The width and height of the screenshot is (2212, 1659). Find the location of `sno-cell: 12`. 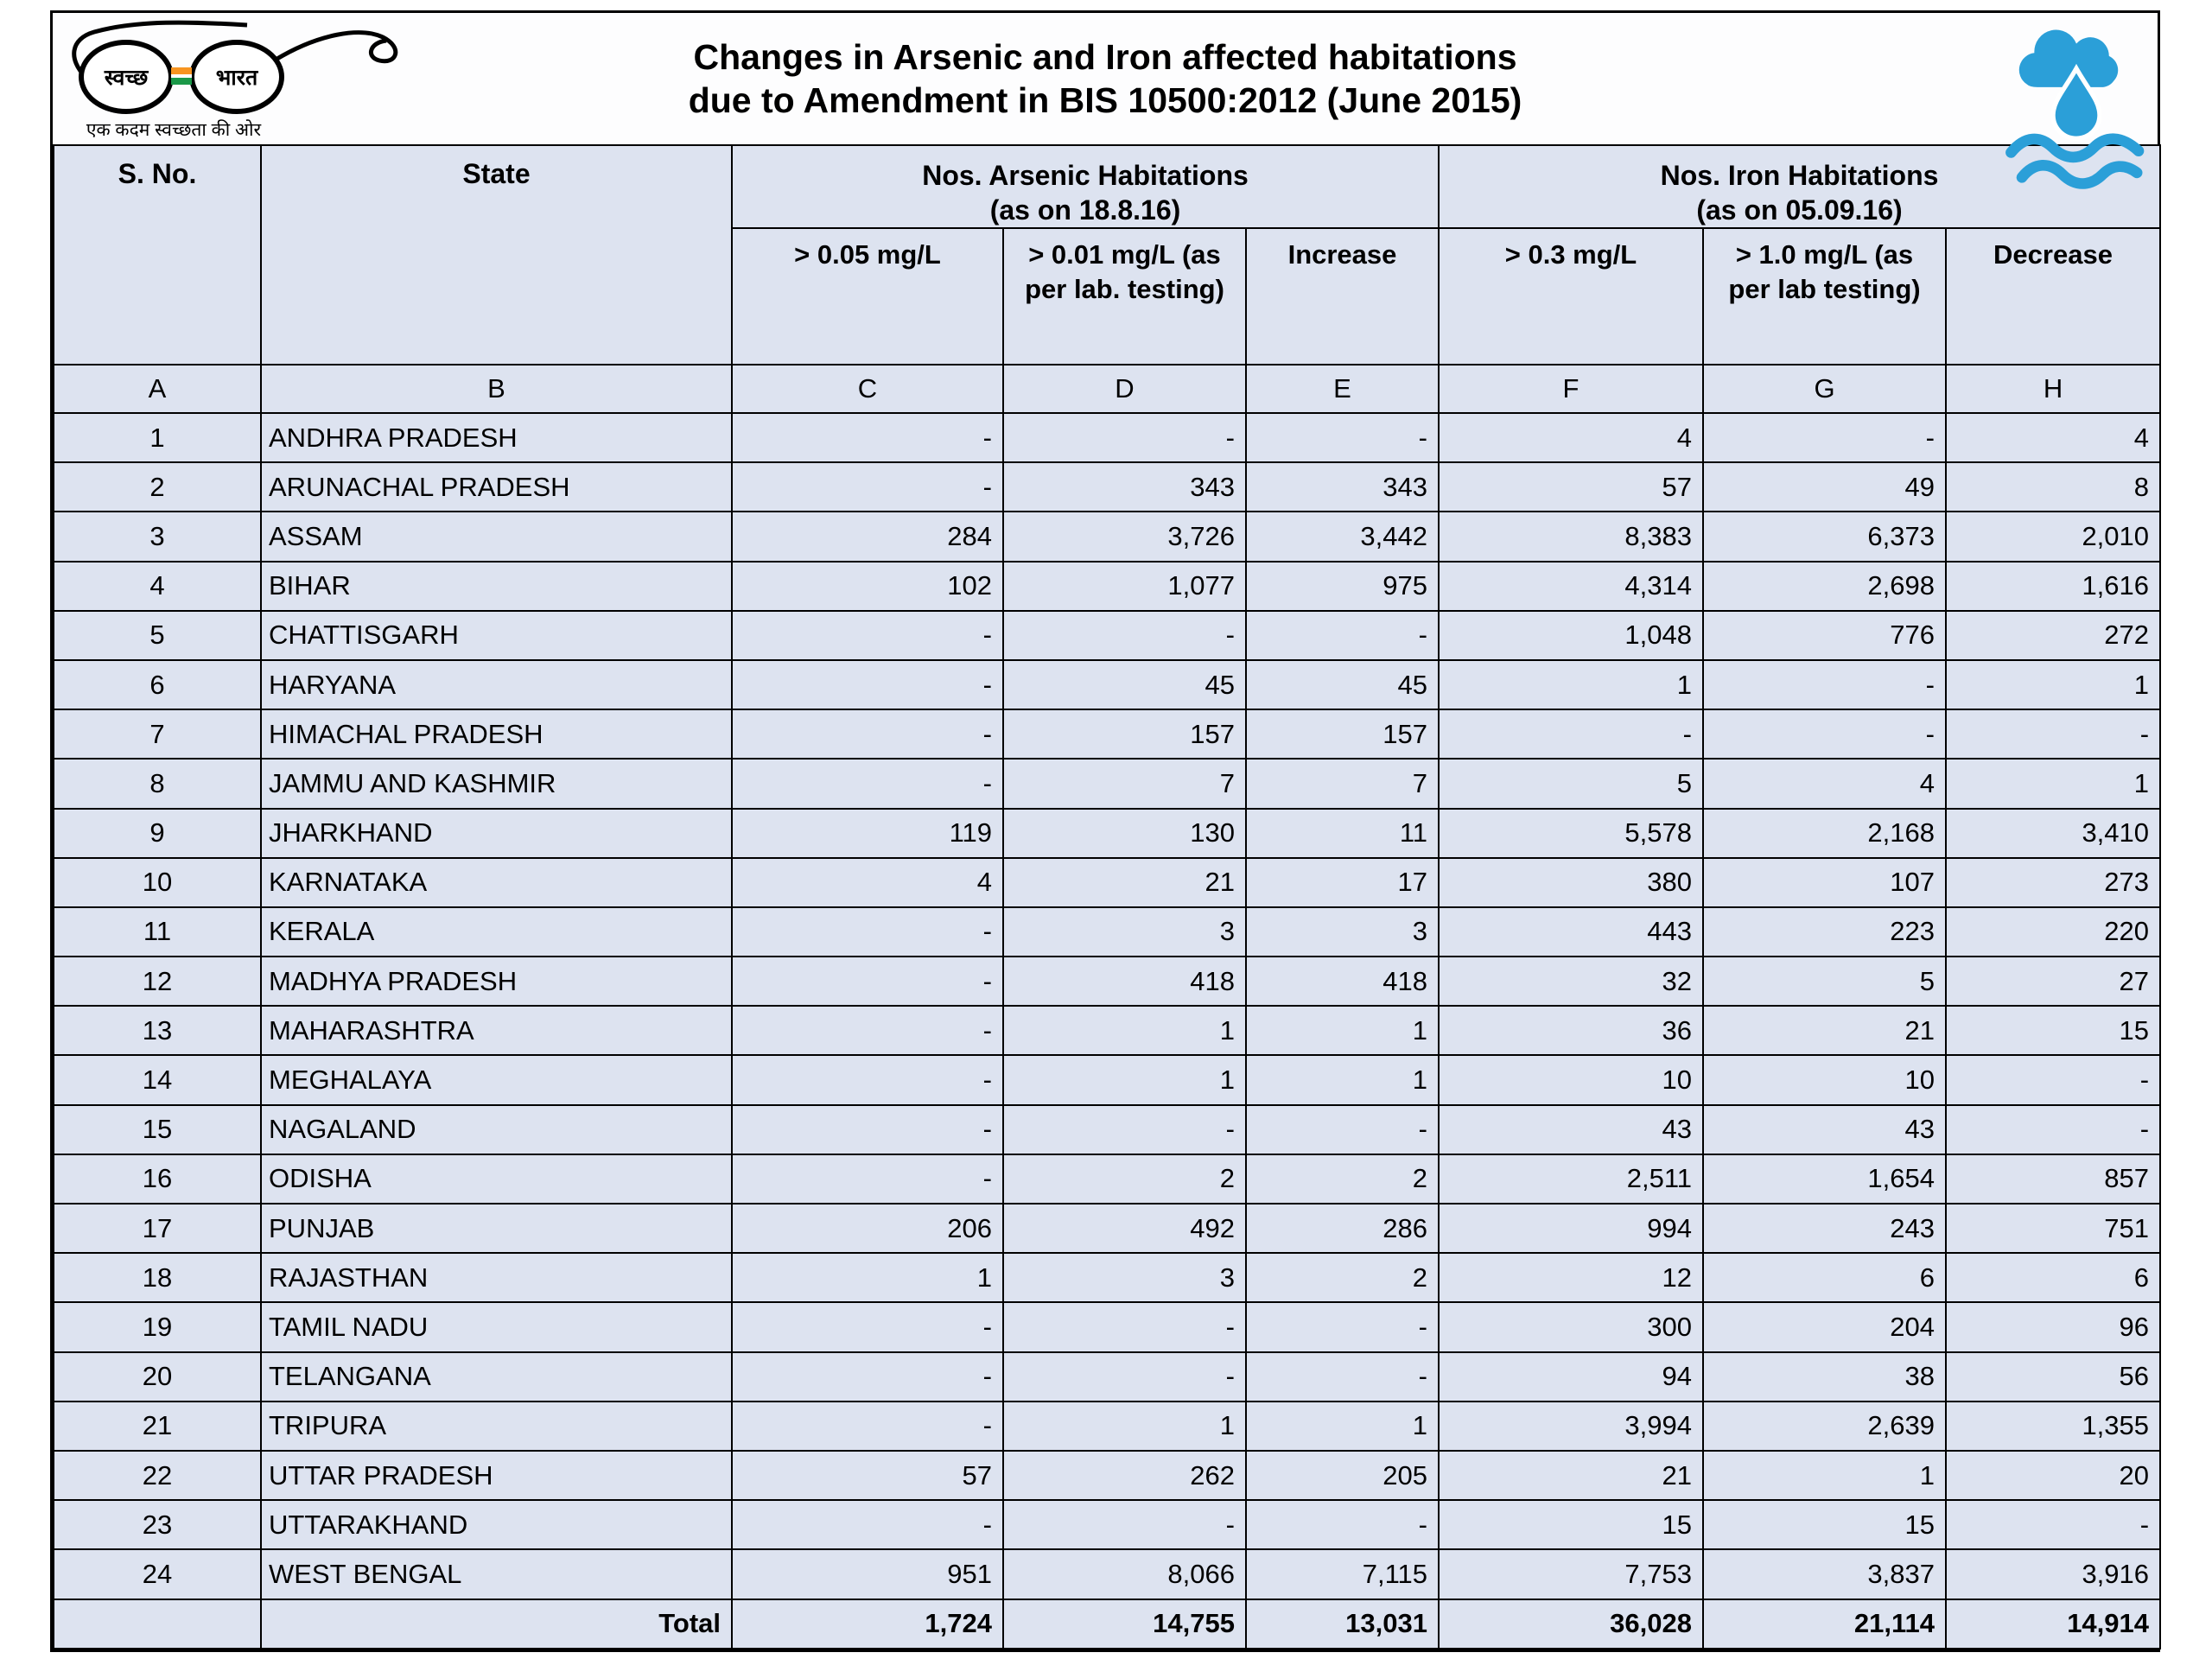

sno-cell: 12 is located at coordinates (157, 982).